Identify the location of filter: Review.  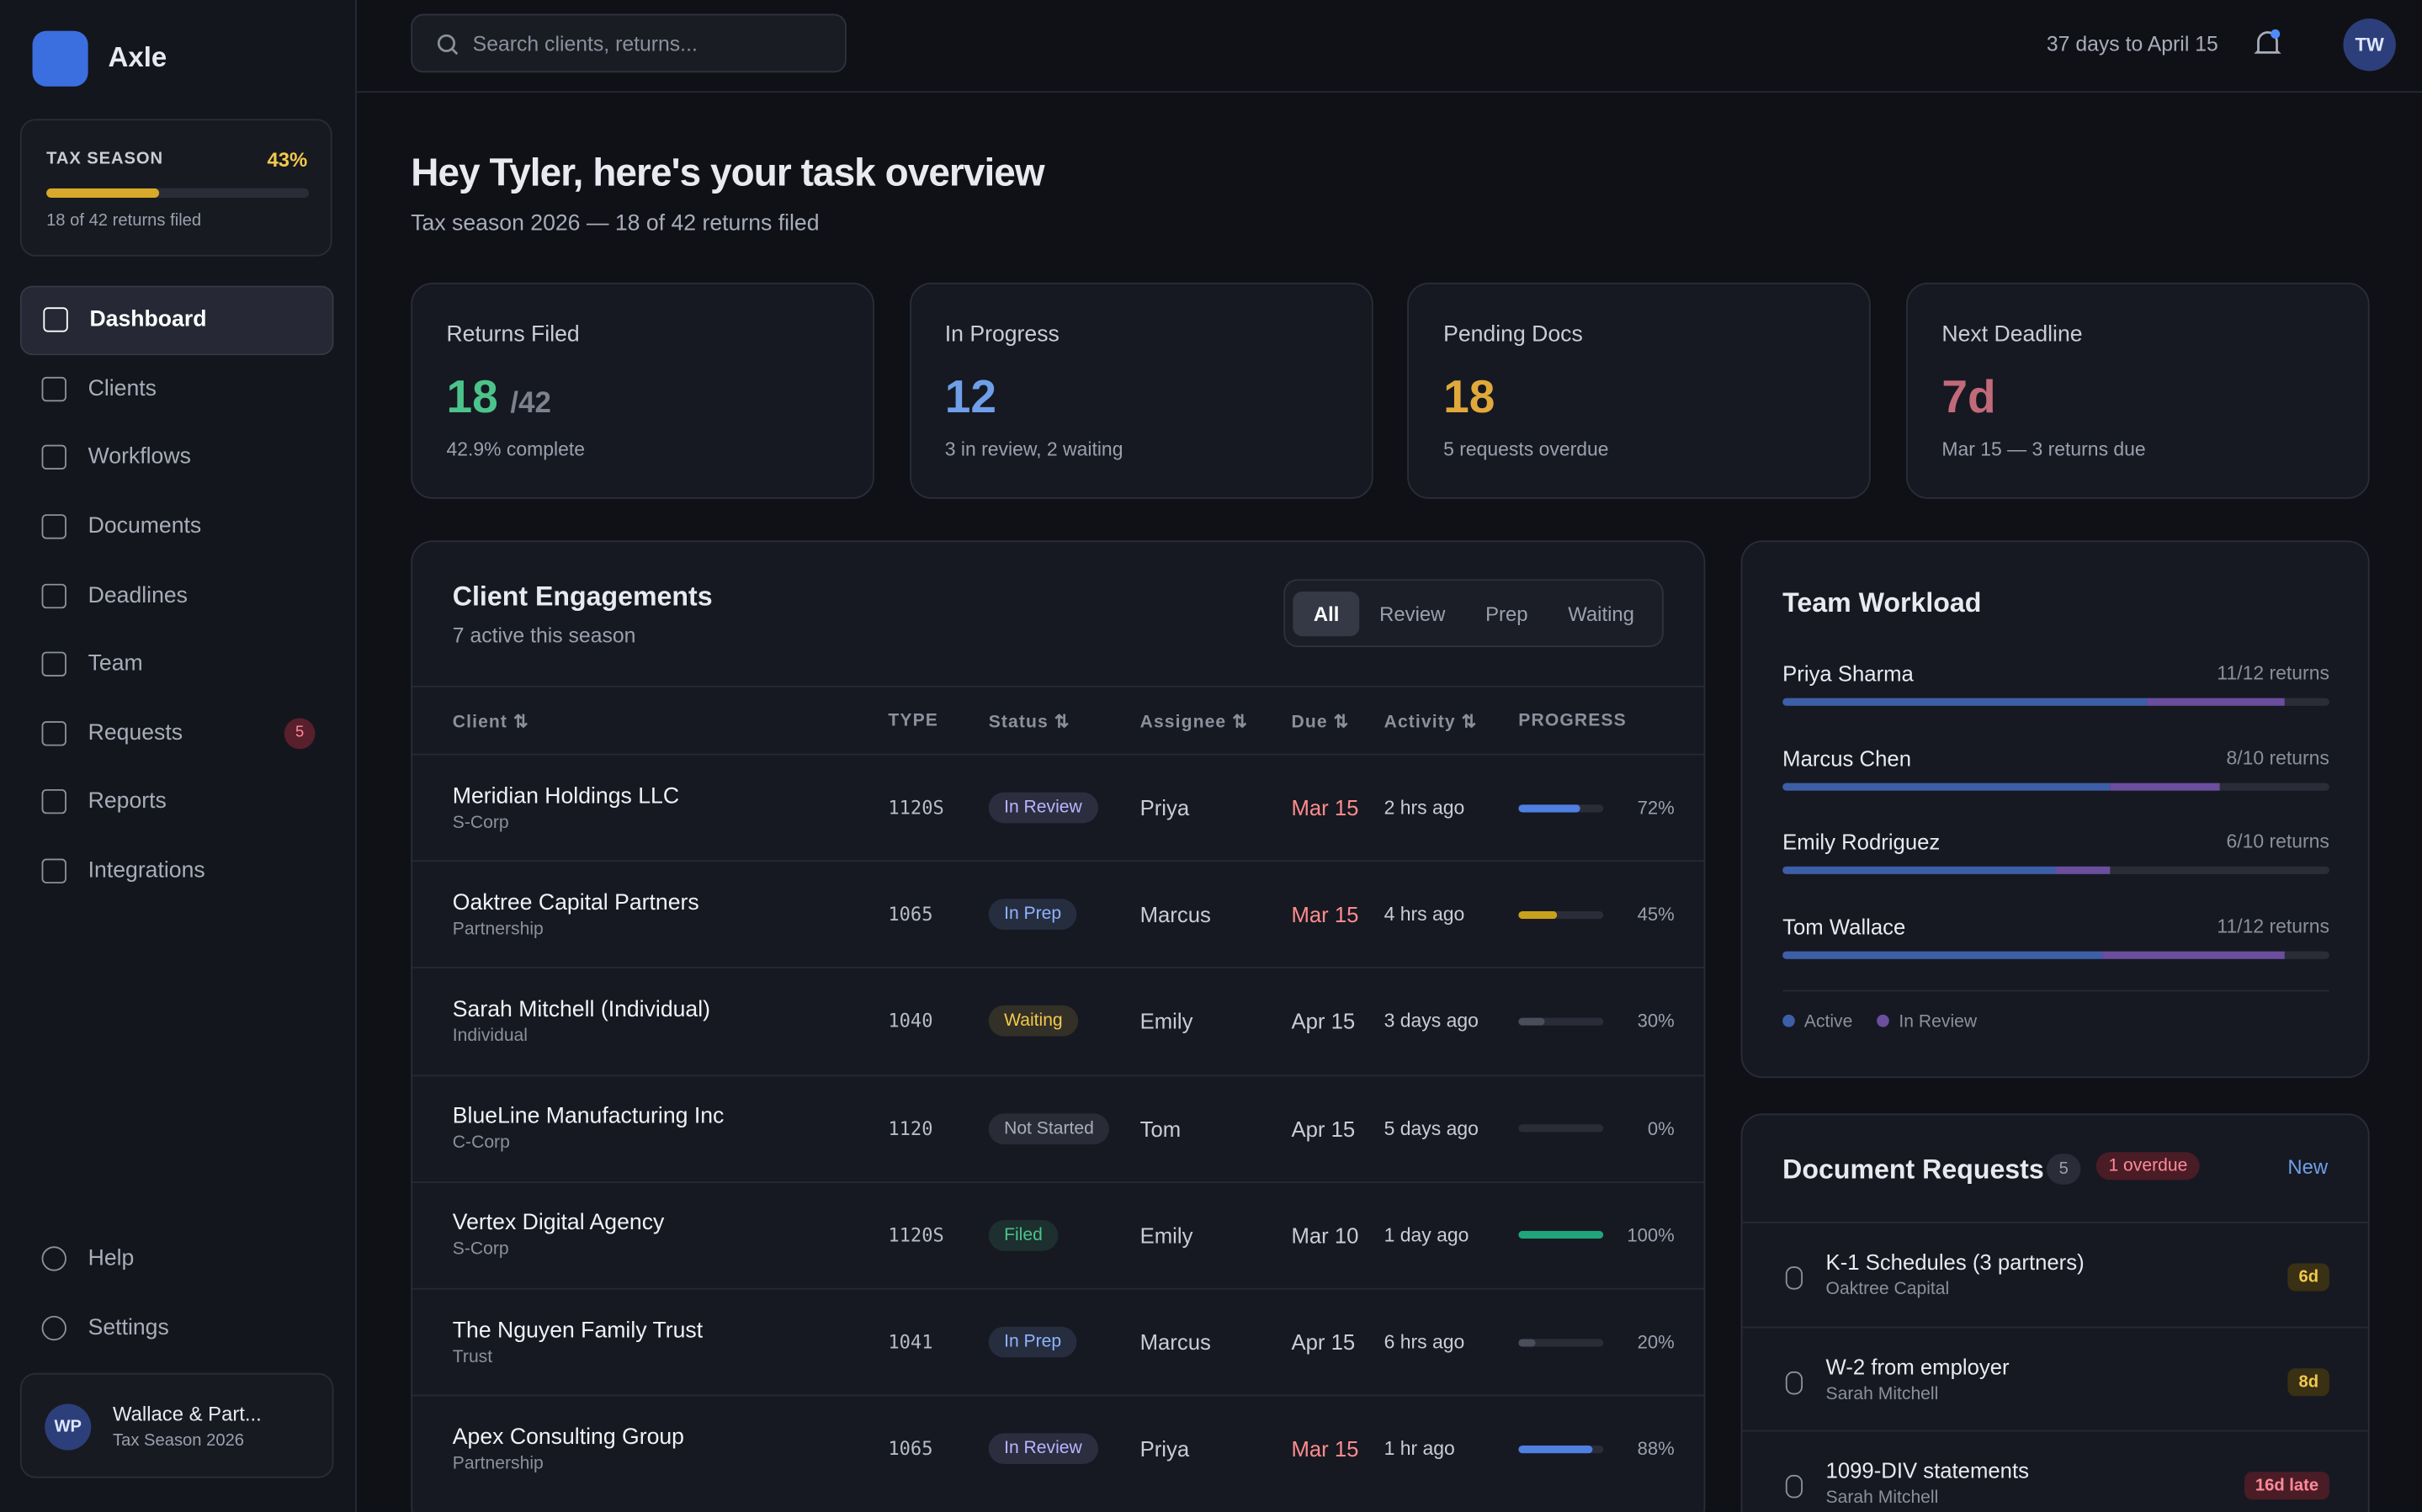
(1412, 613).